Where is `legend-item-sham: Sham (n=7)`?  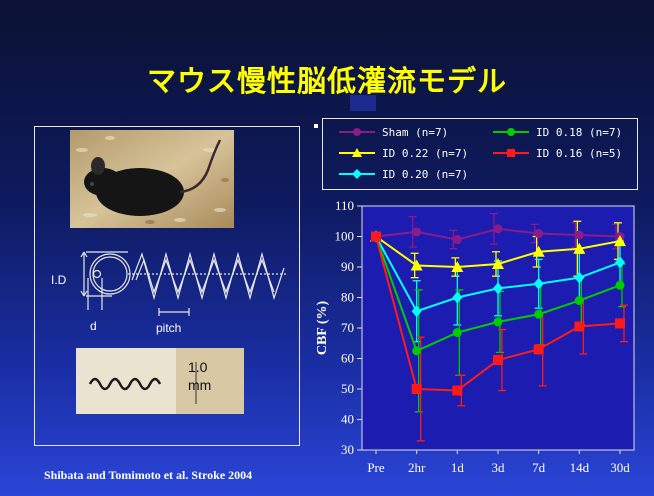 legend-item-sham: Sham (n=7) is located at coordinates (392, 132).